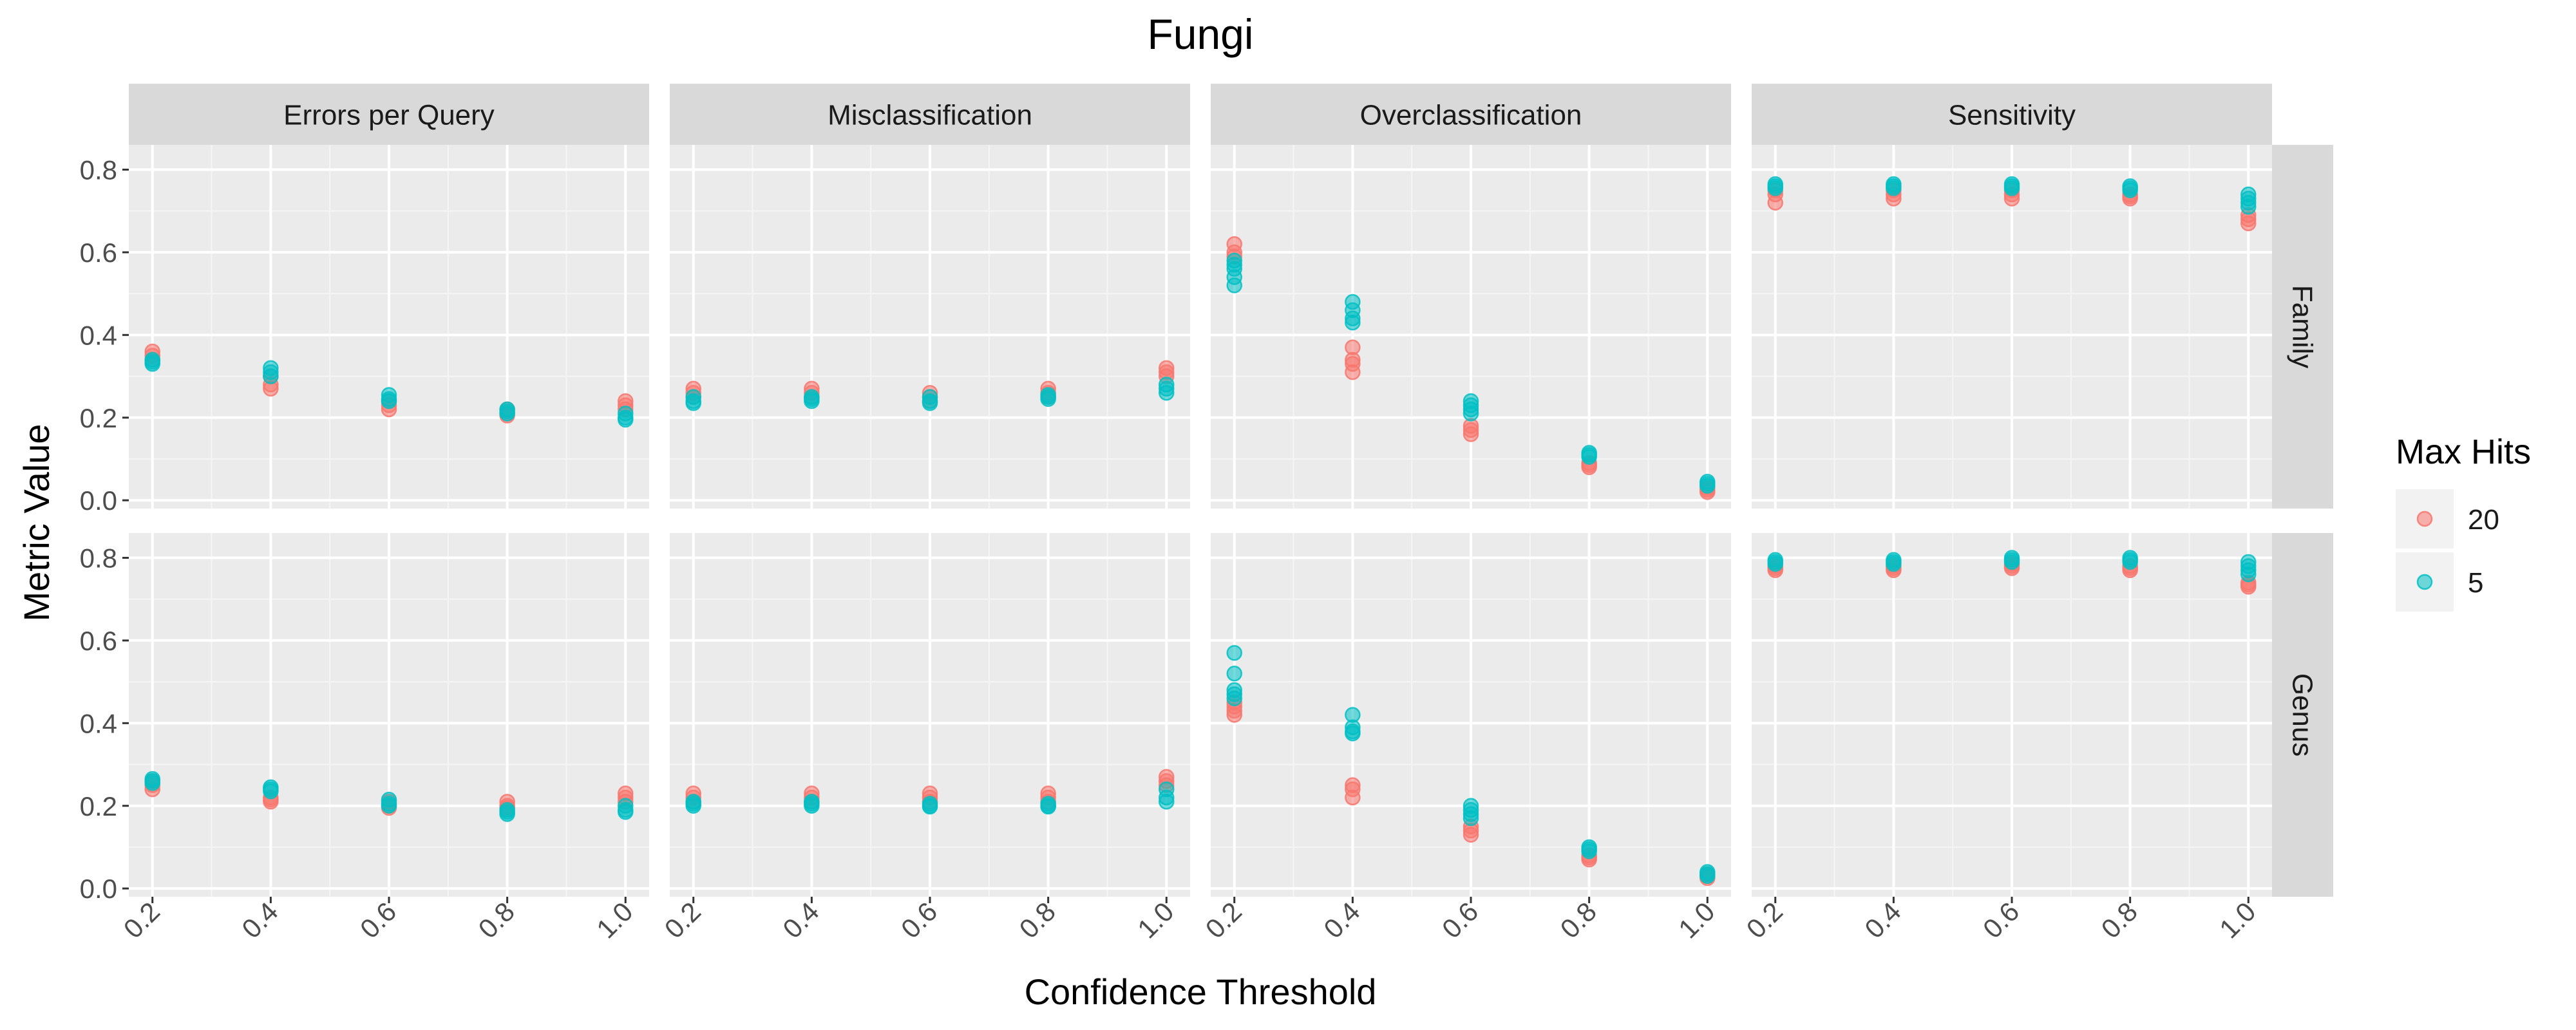 This screenshot has width=2576, height=1030. I want to click on x-axis-label: Confidence Threshold, so click(1201, 991).